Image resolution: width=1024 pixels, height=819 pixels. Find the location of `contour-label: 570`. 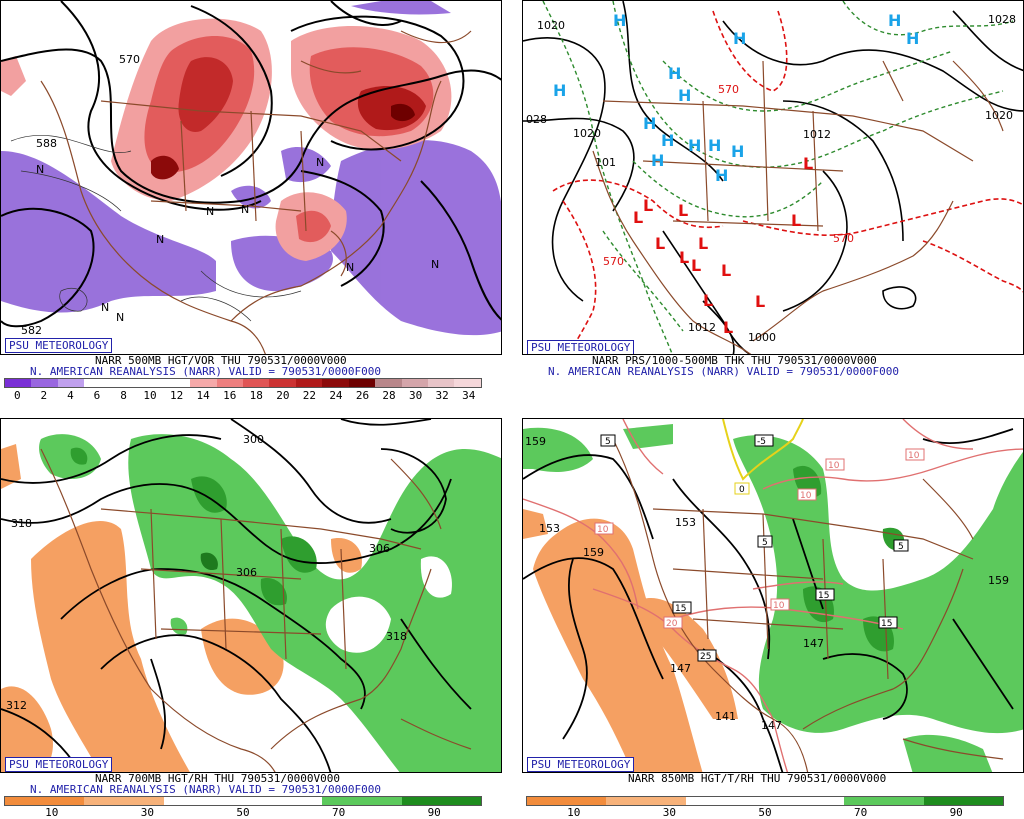

contour-label: 570 is located at coordinates (129, 59).